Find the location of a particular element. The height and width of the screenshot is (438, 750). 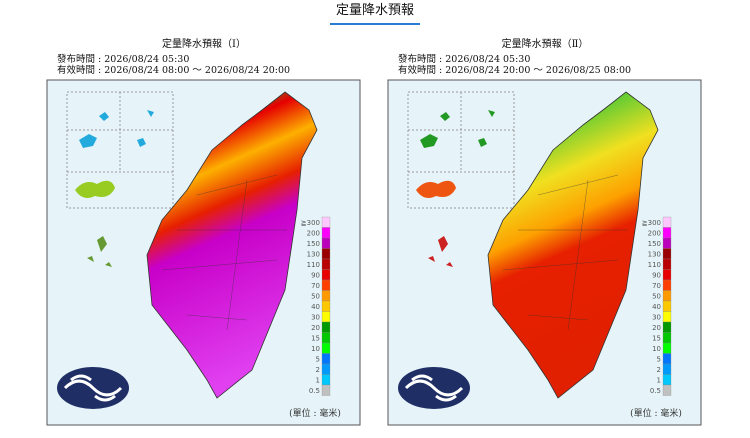

panel-title: 定量降水預報（Ⅱ） is located at coordinates (545, 43).